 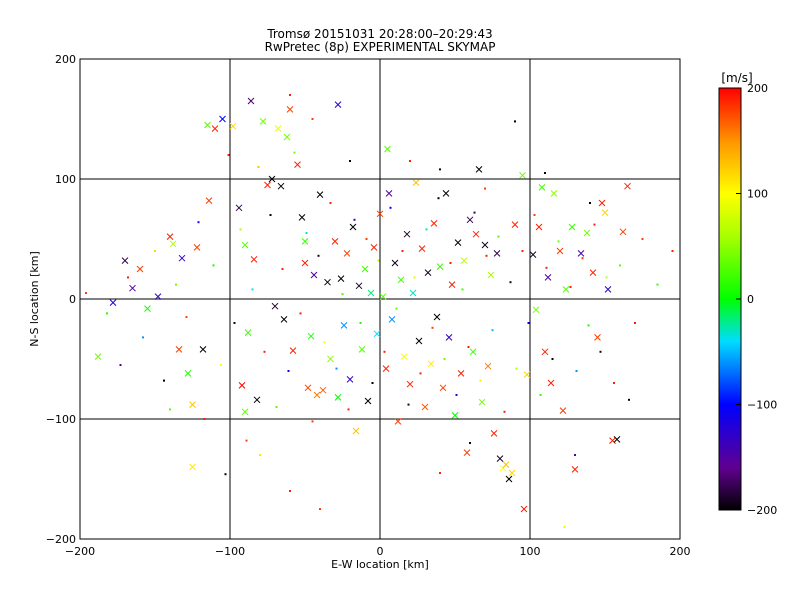 I want to click on colorbar-tick-label: −200, so click(x=762, y=510).